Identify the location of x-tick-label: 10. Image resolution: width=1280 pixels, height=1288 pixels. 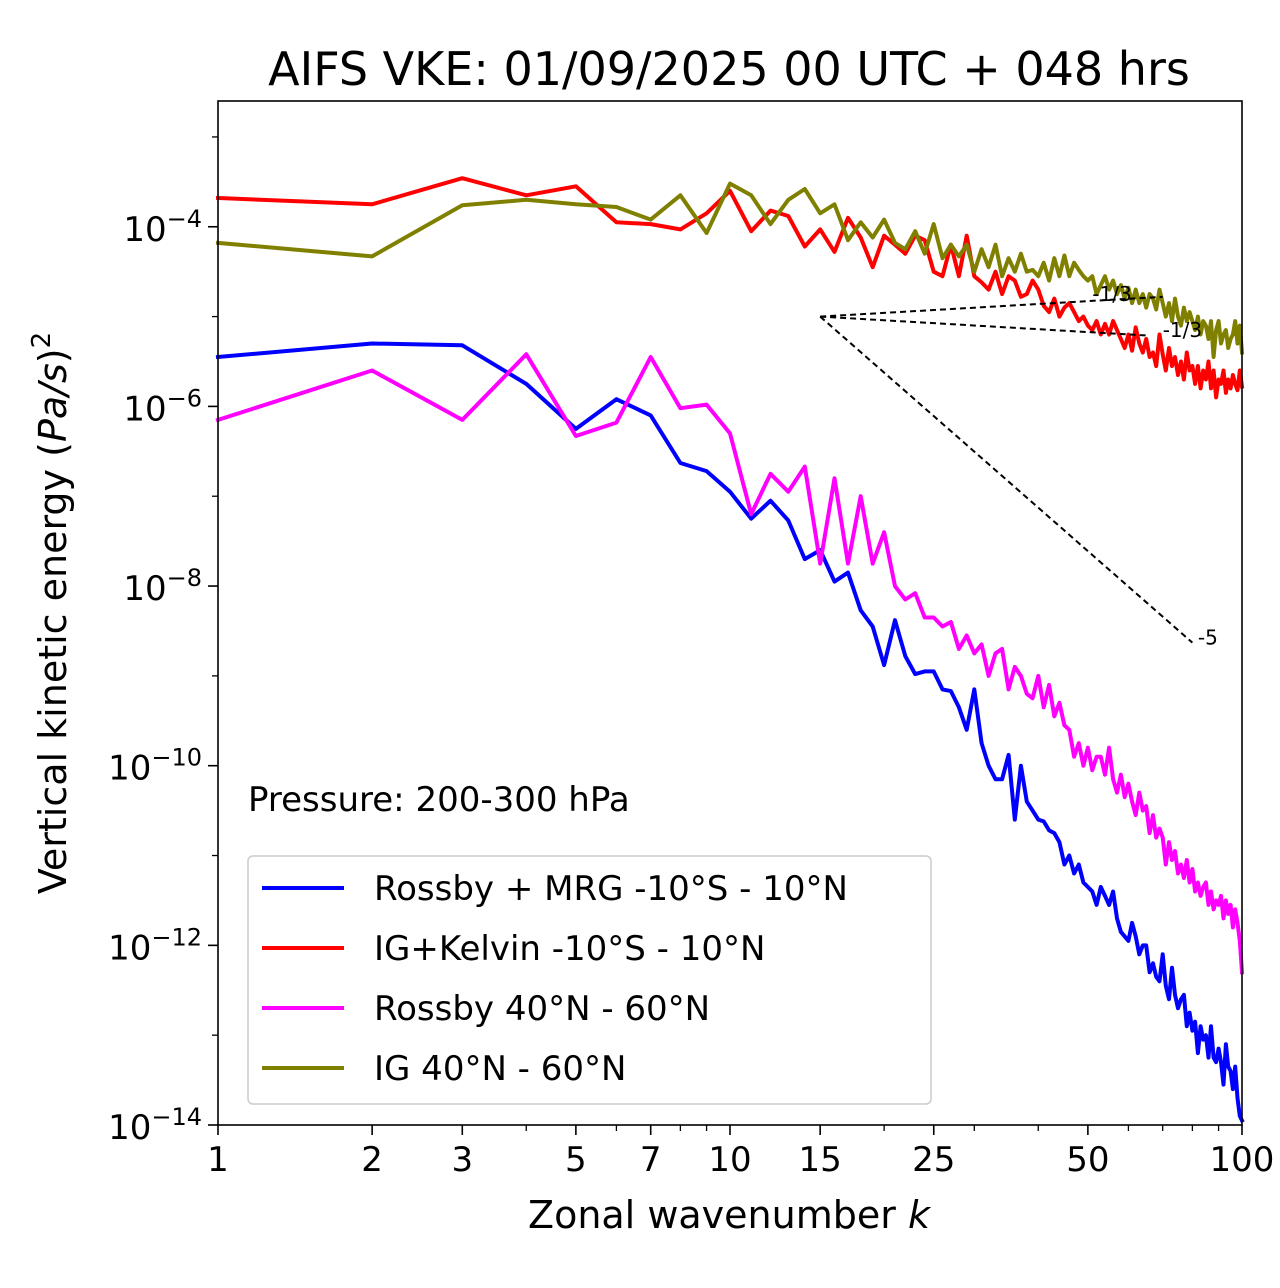
(729, 1160).